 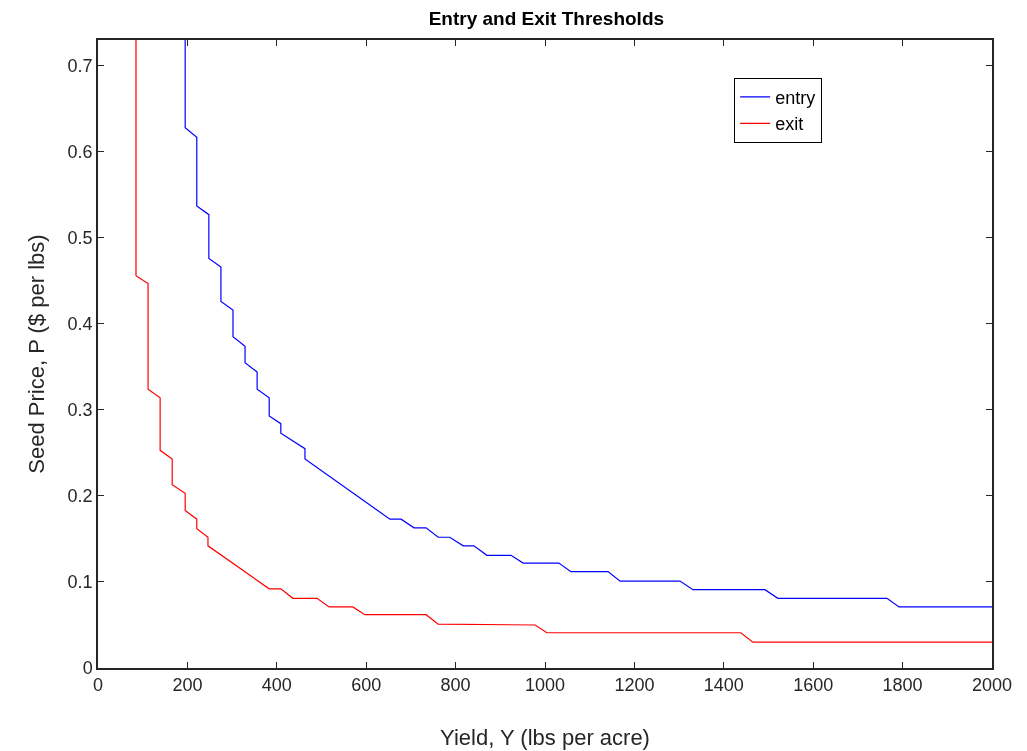 What do you see at coordinates (723, 685) in the screenshot?
I see `x-tick-label: 1400` at bounding box center [723, 685].